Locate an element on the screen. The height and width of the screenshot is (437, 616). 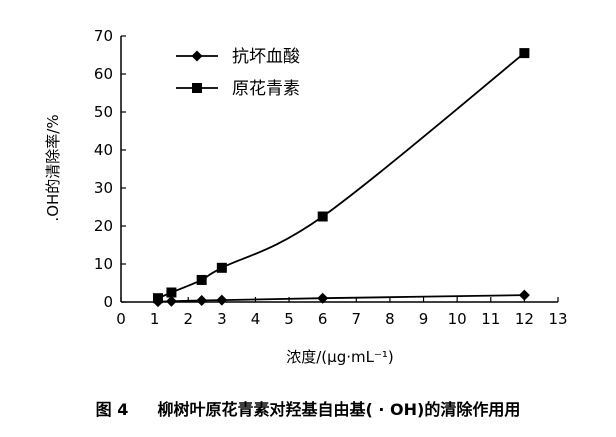
series-line is located at coordinates (341, 298).